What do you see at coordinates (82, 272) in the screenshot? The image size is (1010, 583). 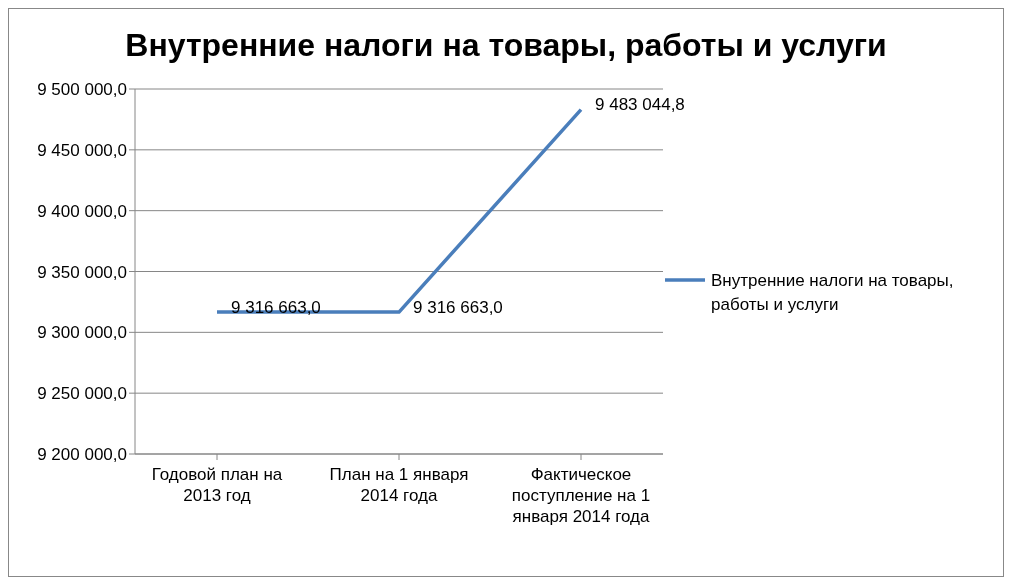 I see `y-tick-label: 9 350 000,0` at bounding box center [82, 272].